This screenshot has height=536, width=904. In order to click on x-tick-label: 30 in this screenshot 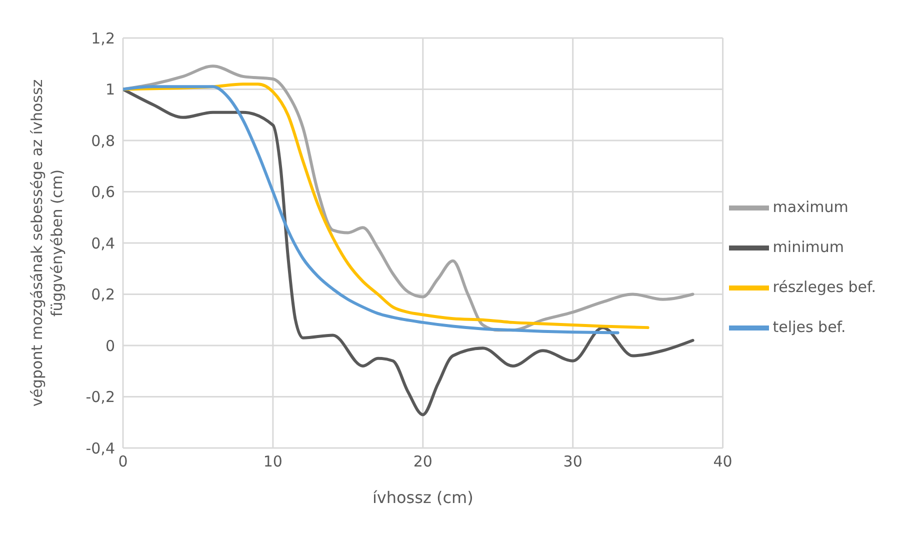, I will do `click(572, 461)`.